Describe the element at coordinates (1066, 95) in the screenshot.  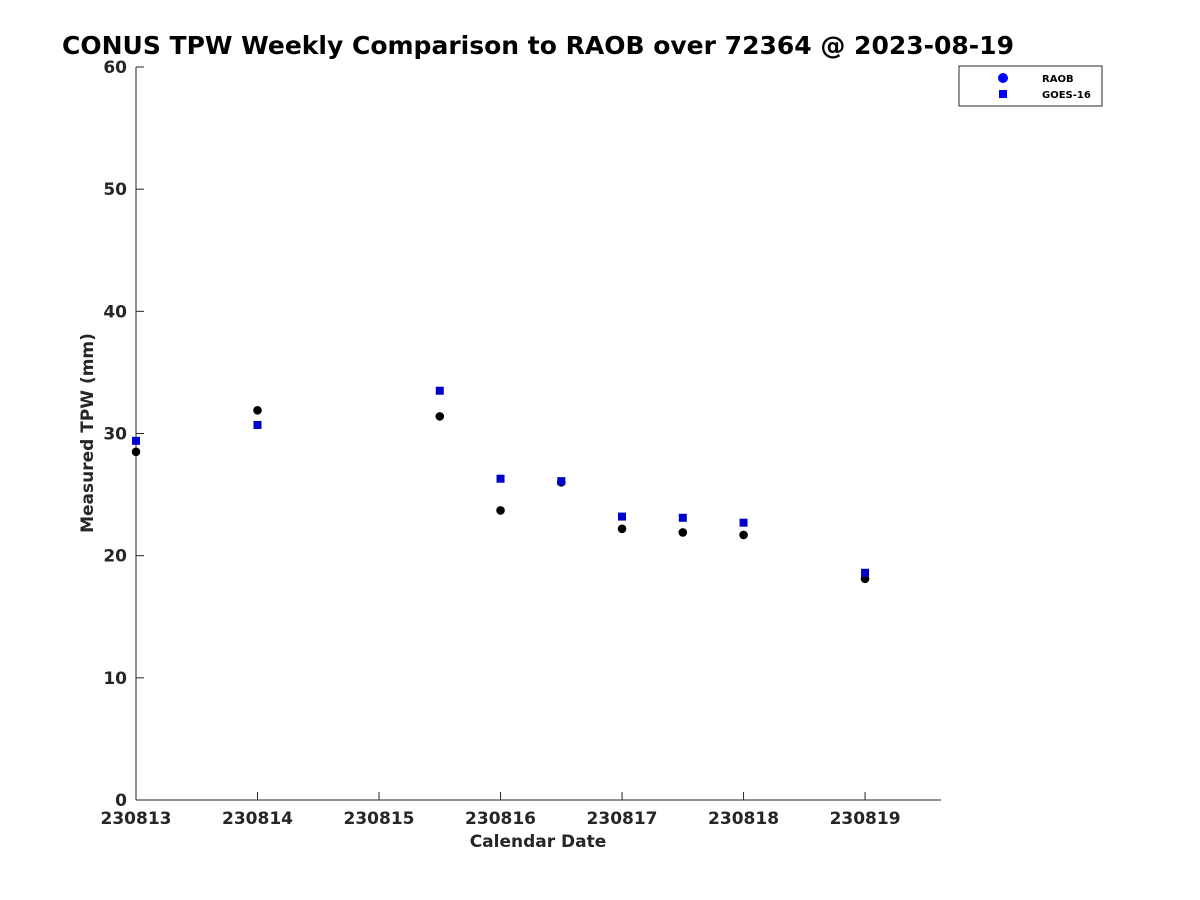
I see `legend-label-goes16: GOES-16` at that location.